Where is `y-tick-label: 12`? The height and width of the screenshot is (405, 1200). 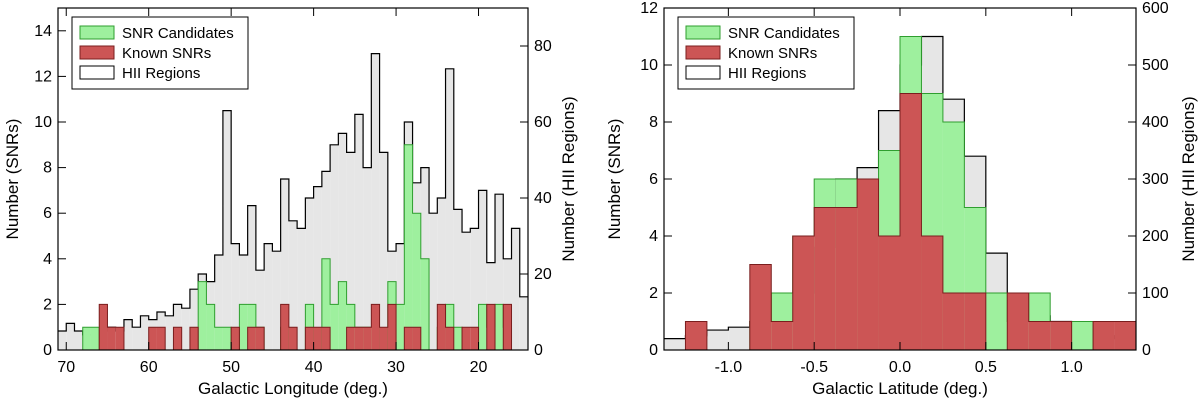 y-tick-label: 12 is located at coordinates (649, 8).